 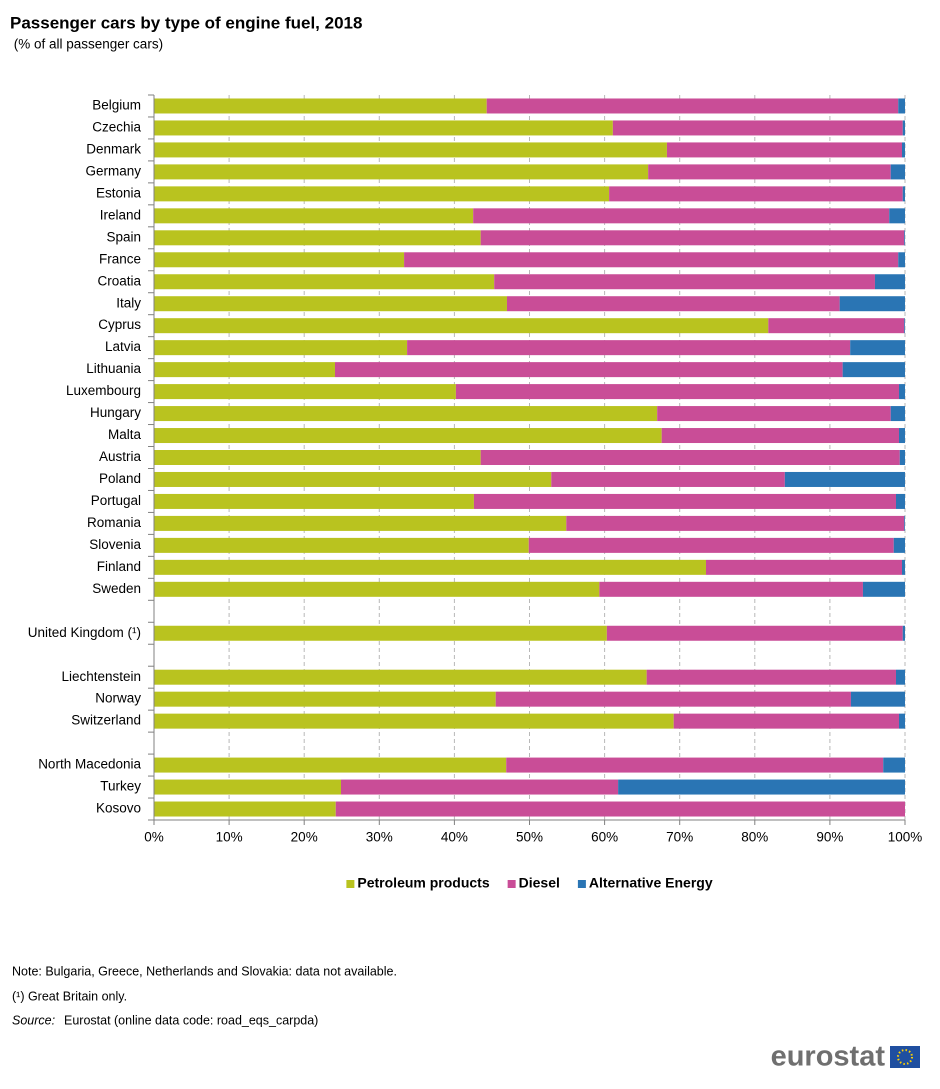 I want to click on y-tick-label: Norway, so click(x=118, y=698).